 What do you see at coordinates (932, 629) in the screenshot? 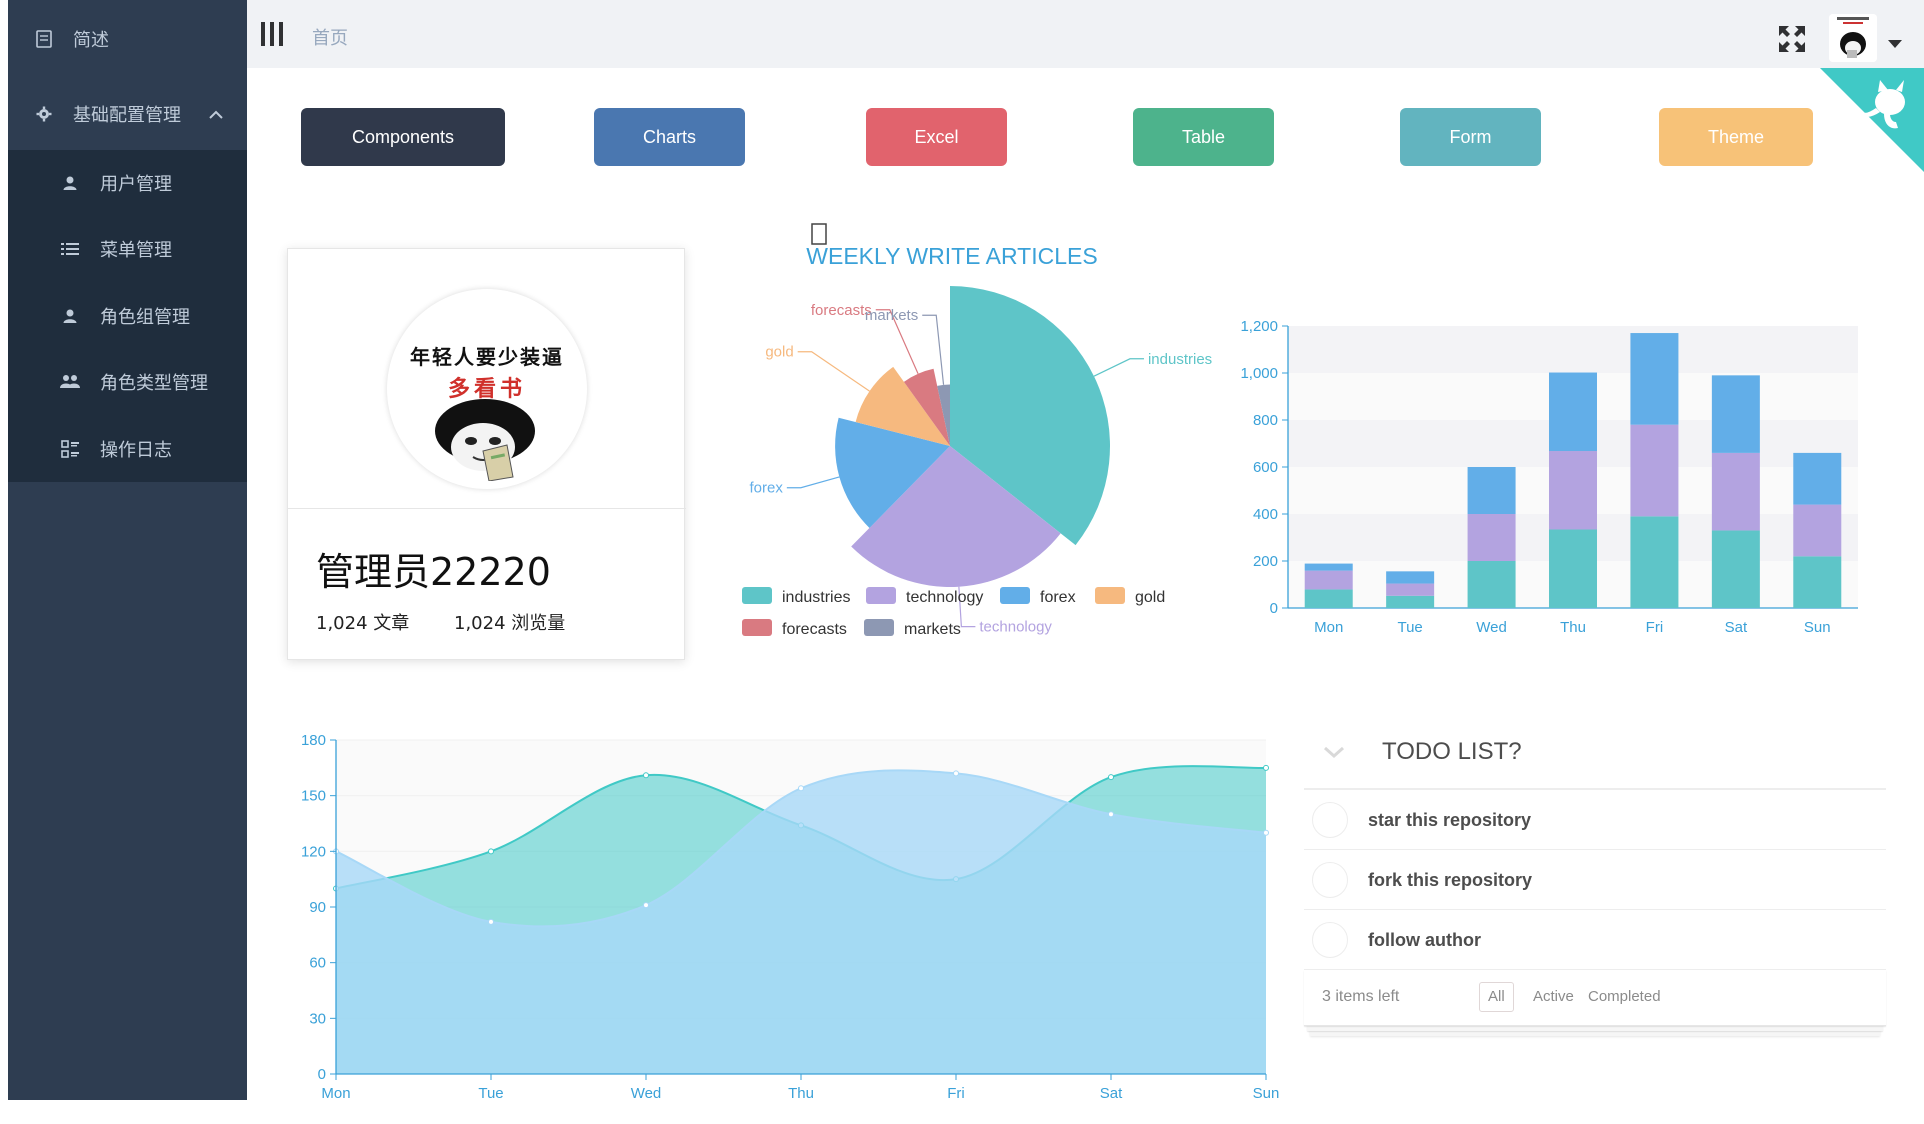
I see `legend-label: markets` at bounding box center [932, 629].